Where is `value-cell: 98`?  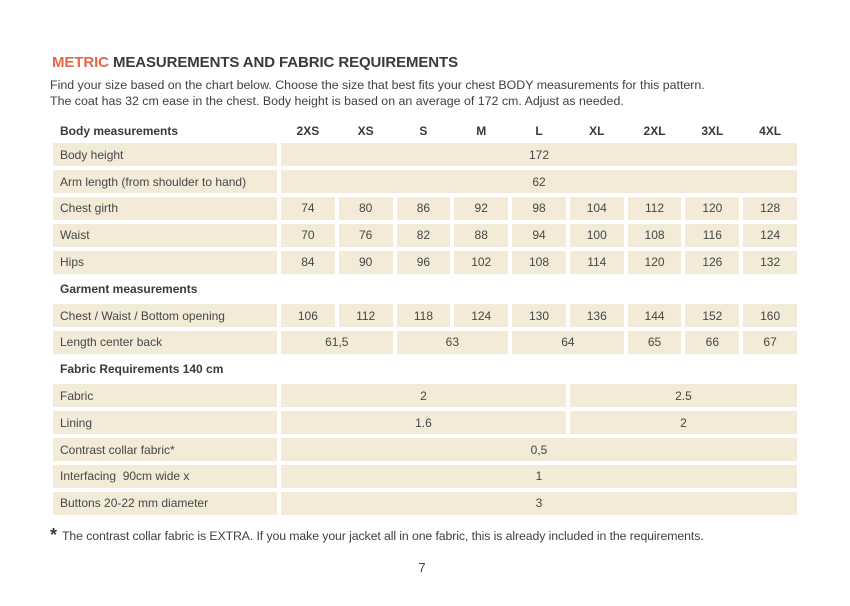
value-cell: 98 is located at coordinates (539, 208).